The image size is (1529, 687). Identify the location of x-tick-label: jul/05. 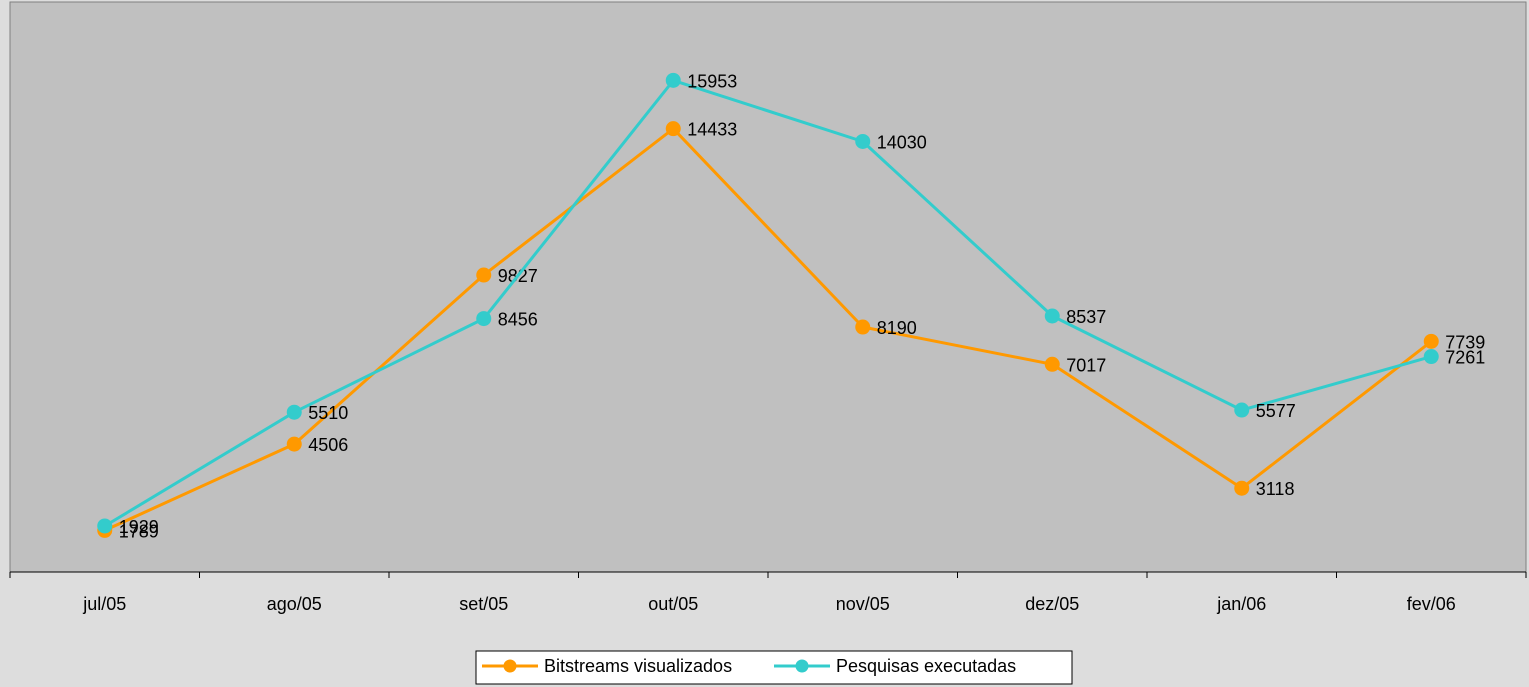
(104, 604).